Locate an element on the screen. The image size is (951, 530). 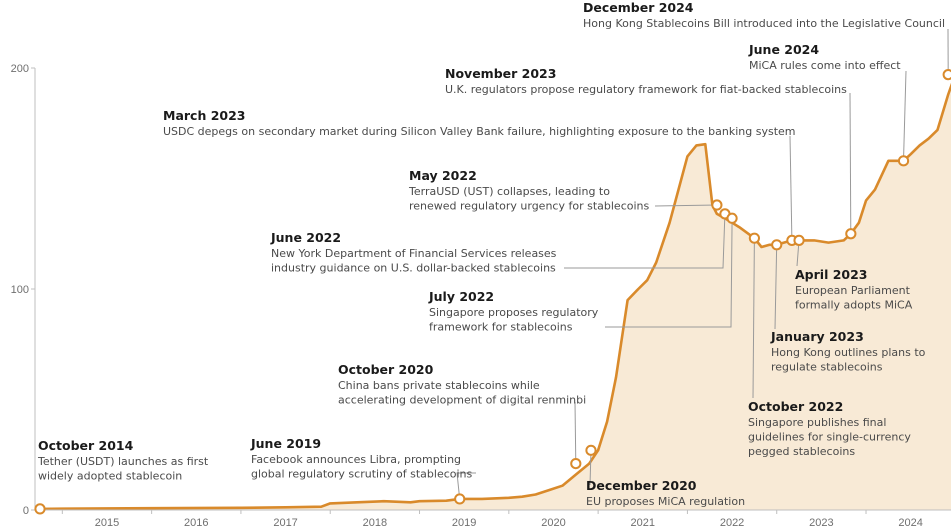
event-date-label: June 2019 is located at coordinates (285, 443).